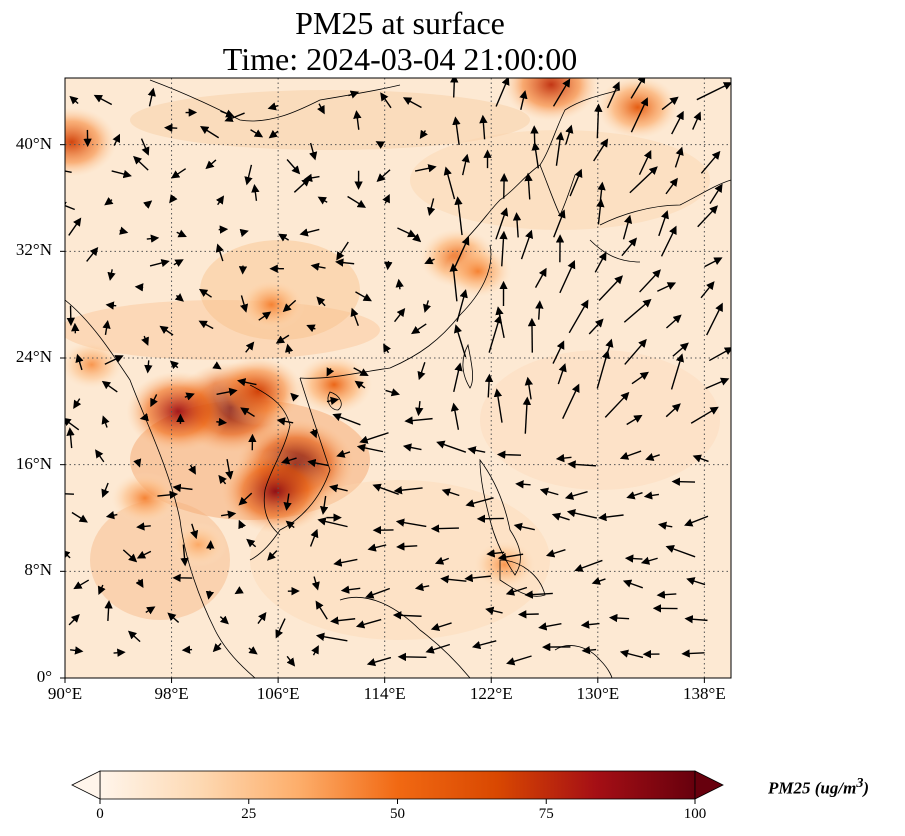 This screenshot has width=905, height=836. Describe the element at coordinates (695, 814) in the screenshot. I see `colorbar-tick-label: 100` at that location.